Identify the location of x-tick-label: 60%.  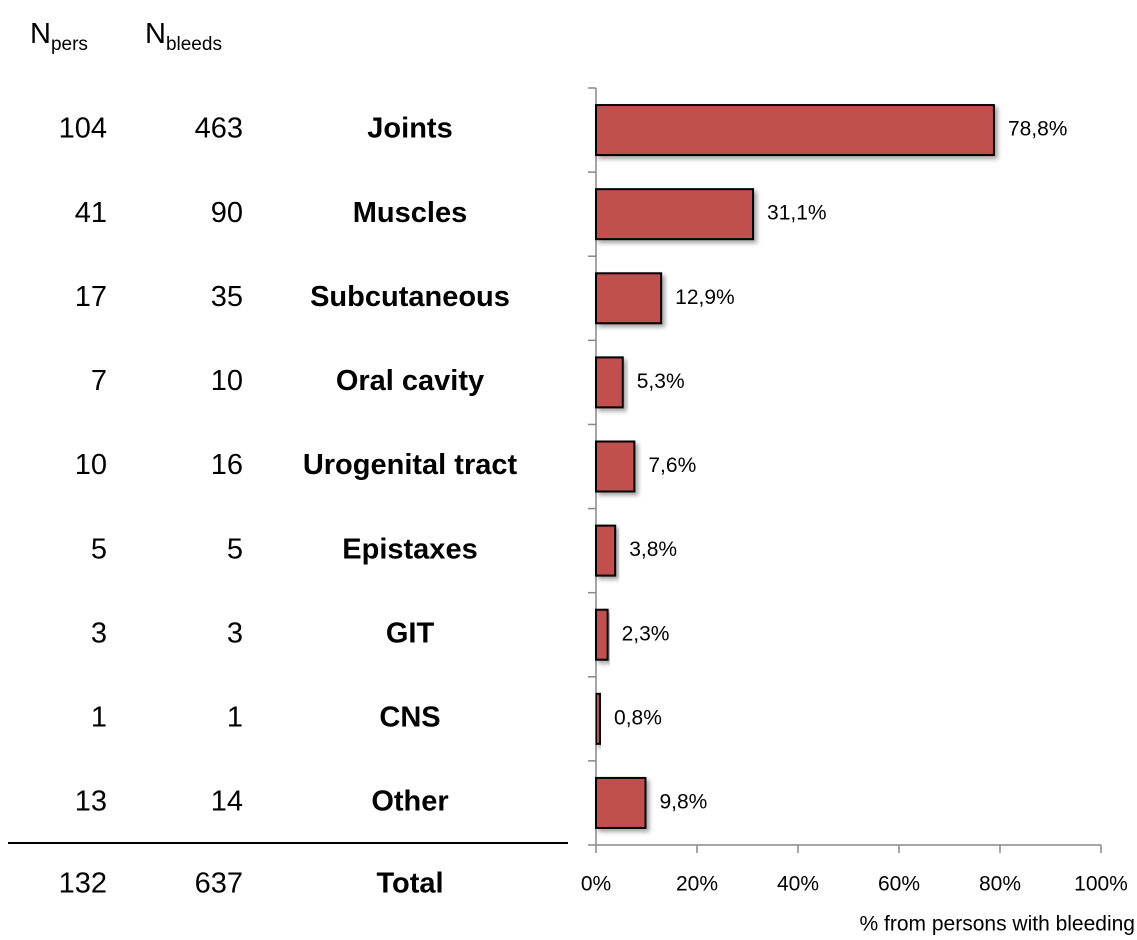
(899, 884).